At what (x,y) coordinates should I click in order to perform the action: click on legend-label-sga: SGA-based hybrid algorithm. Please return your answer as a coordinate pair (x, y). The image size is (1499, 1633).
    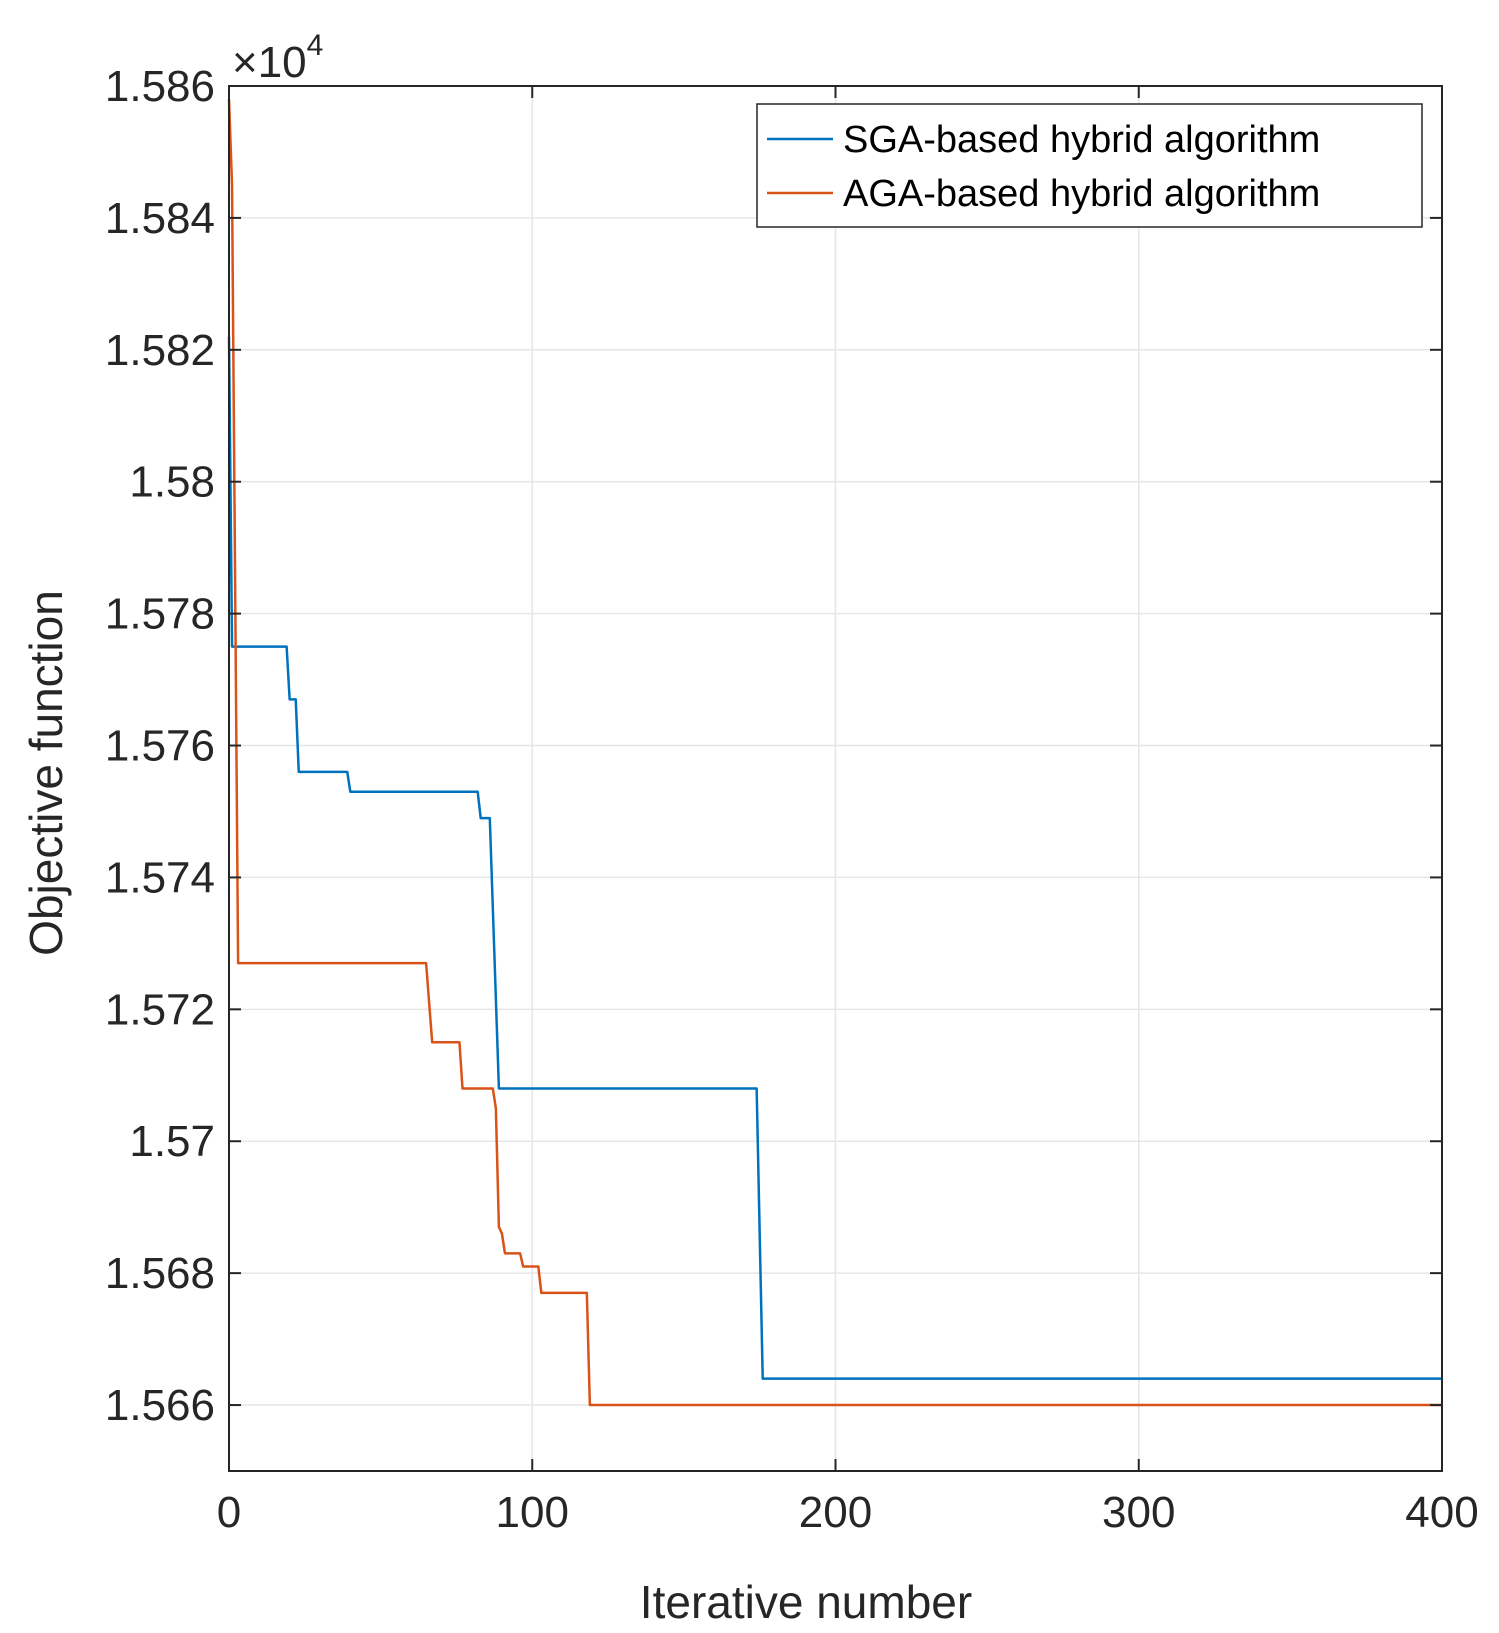
    Looking at the image, I should click on (1081, 140).